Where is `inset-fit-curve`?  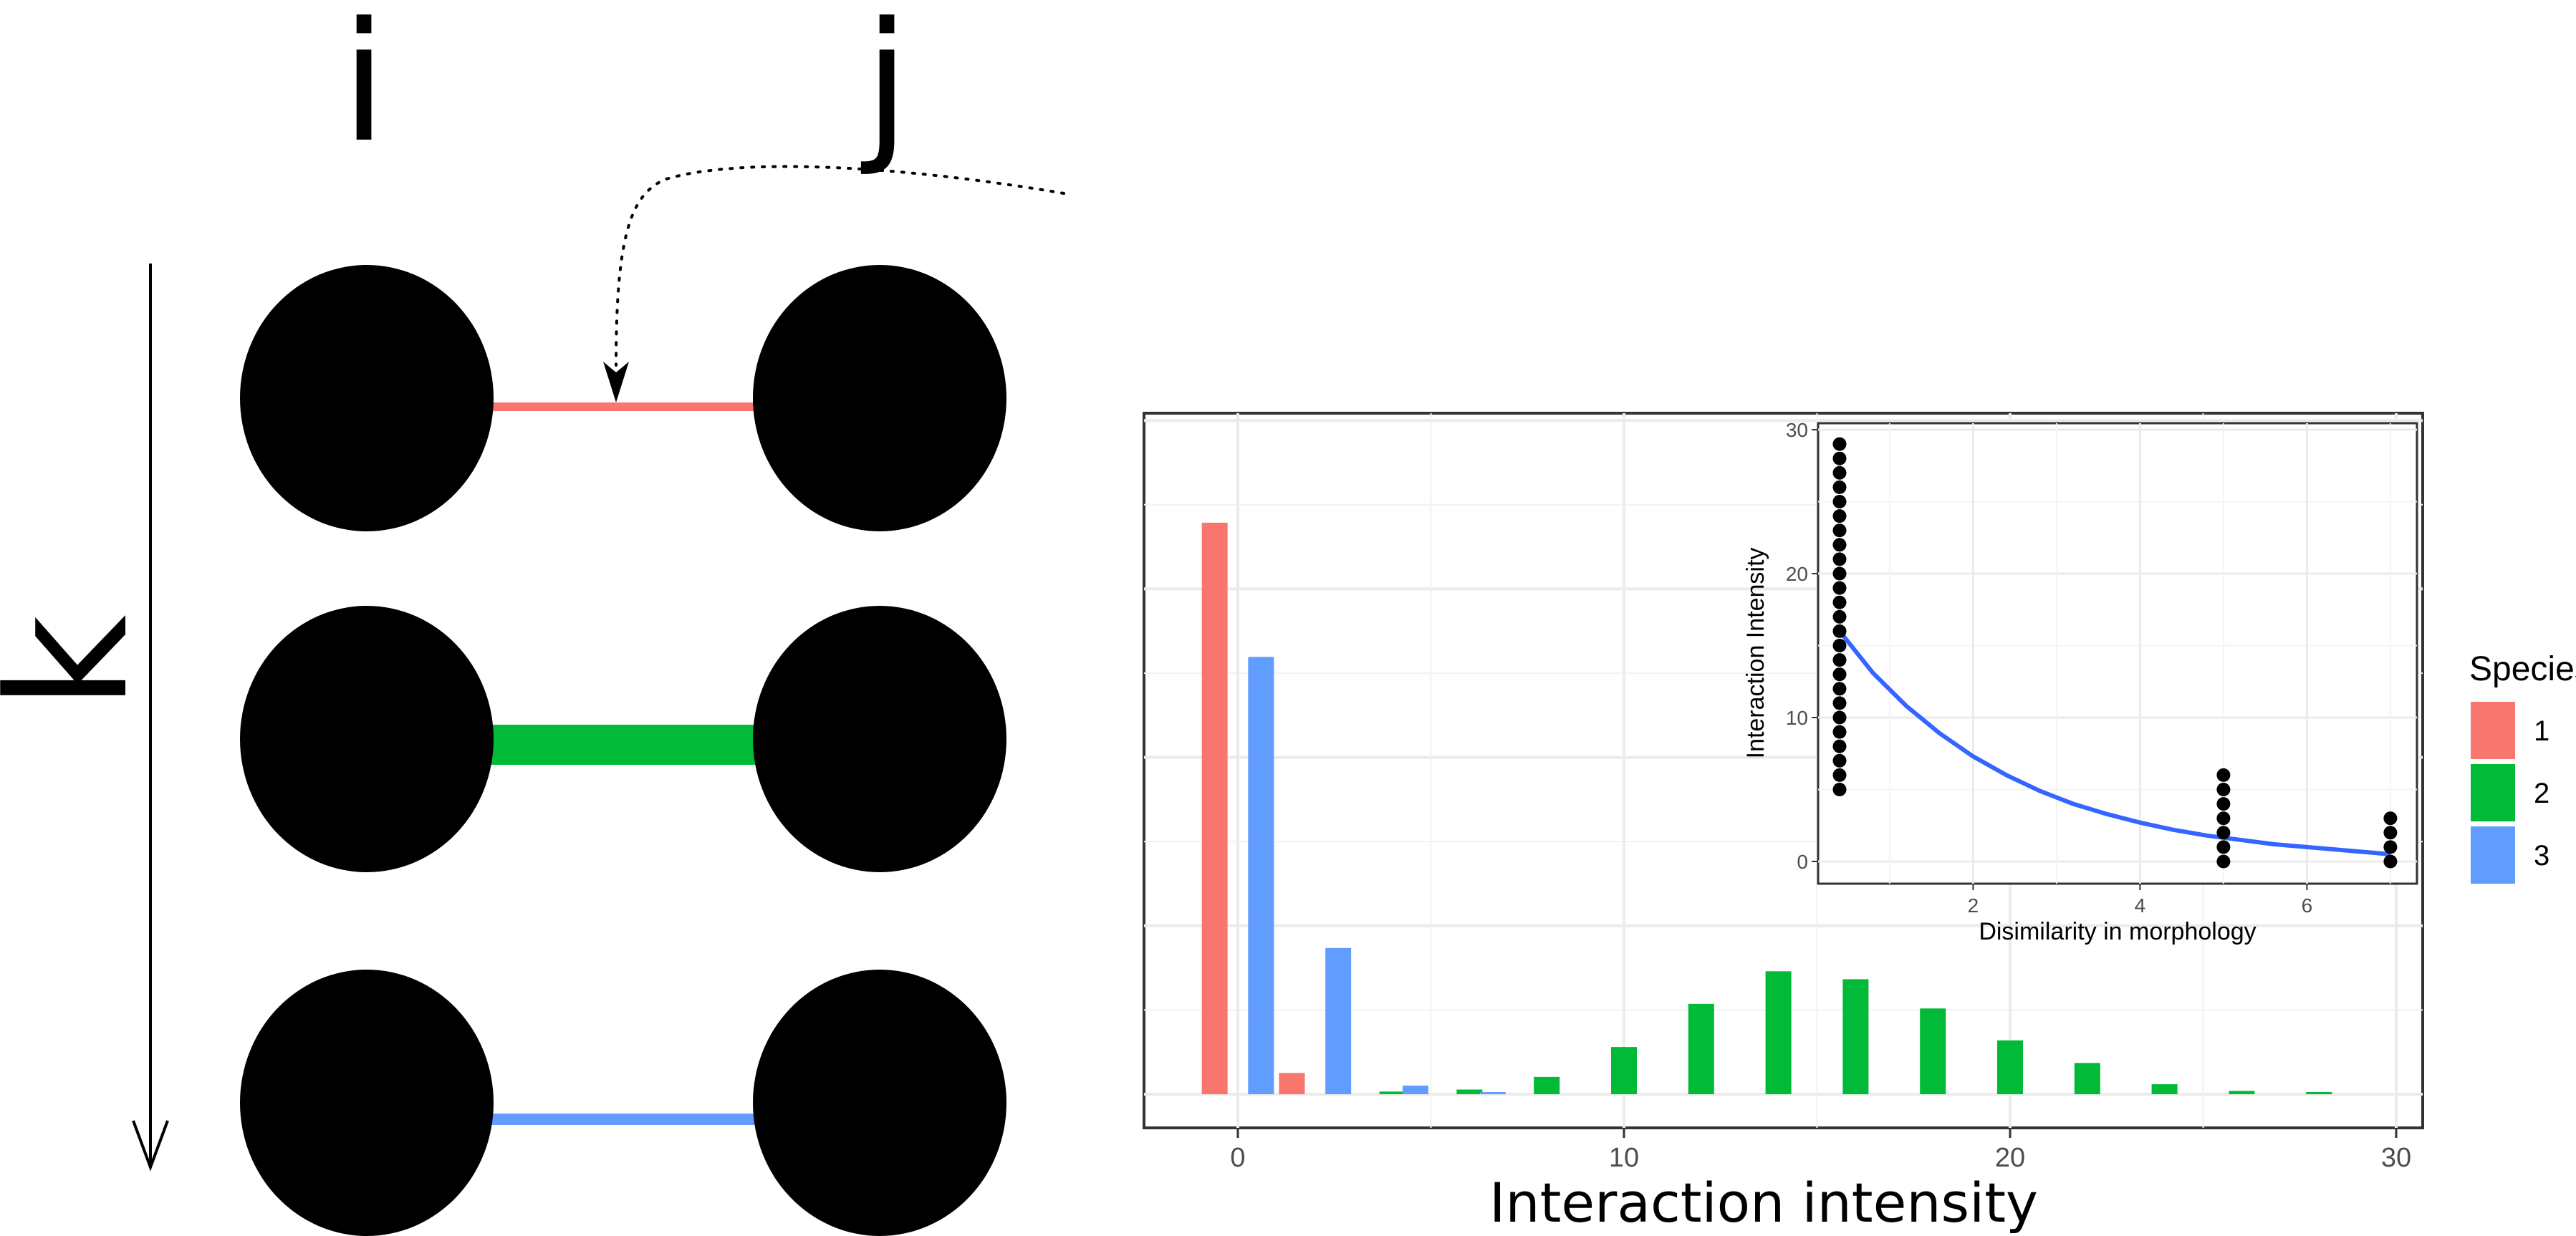
inset-fit-curve is located at coordinates (2114, 742).